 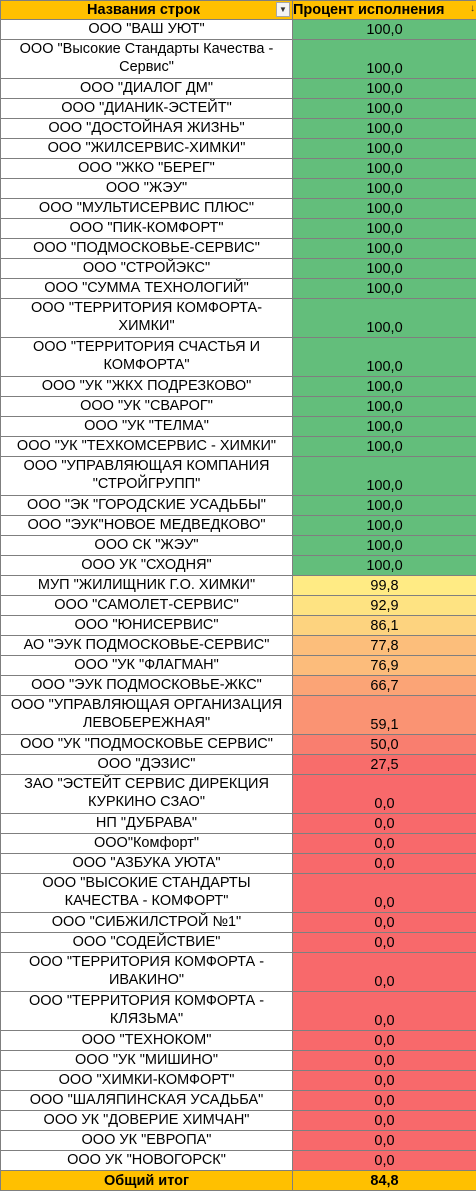 What do you see at coordinates (146, 922) in the screenshot?
I see `company-name-cell: ООО "СИБЖИЛСТРОЙ №1"` at bounding box center [146, 922].